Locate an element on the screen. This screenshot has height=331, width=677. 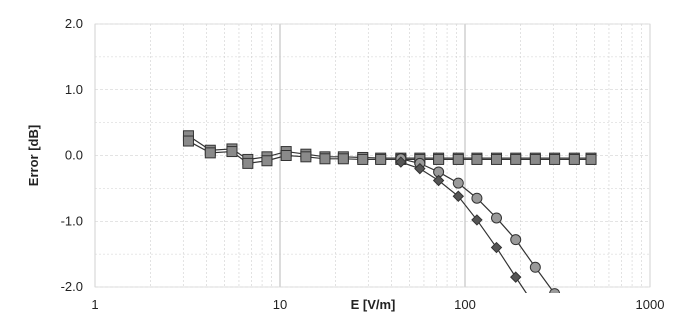
y-tick-label: -2.0 is located at coordinates (72, 286).